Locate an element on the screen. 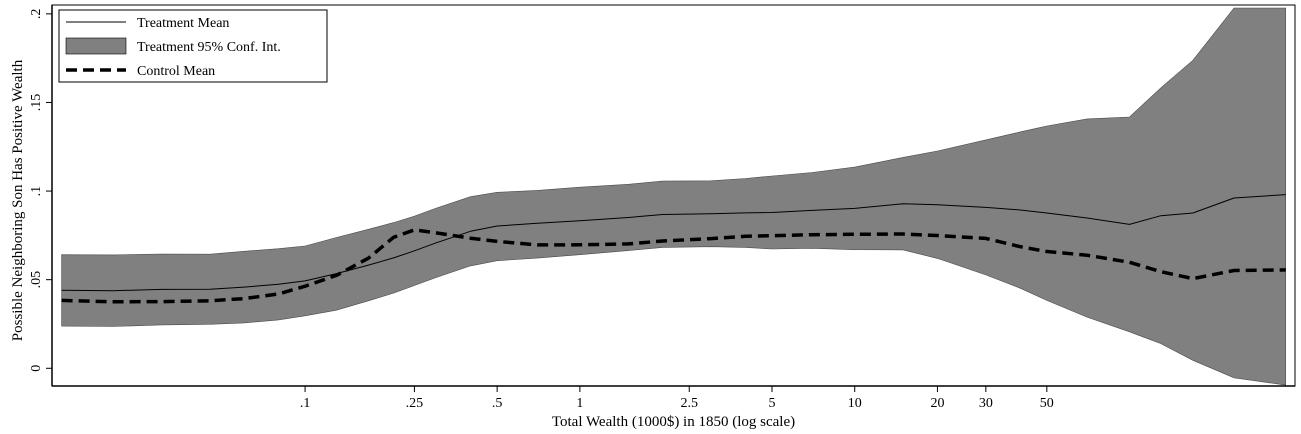 Image resolution: width=1301 pixels, height=434 pixels. x-tick-label: 5 is located at coordinates (771, 403).